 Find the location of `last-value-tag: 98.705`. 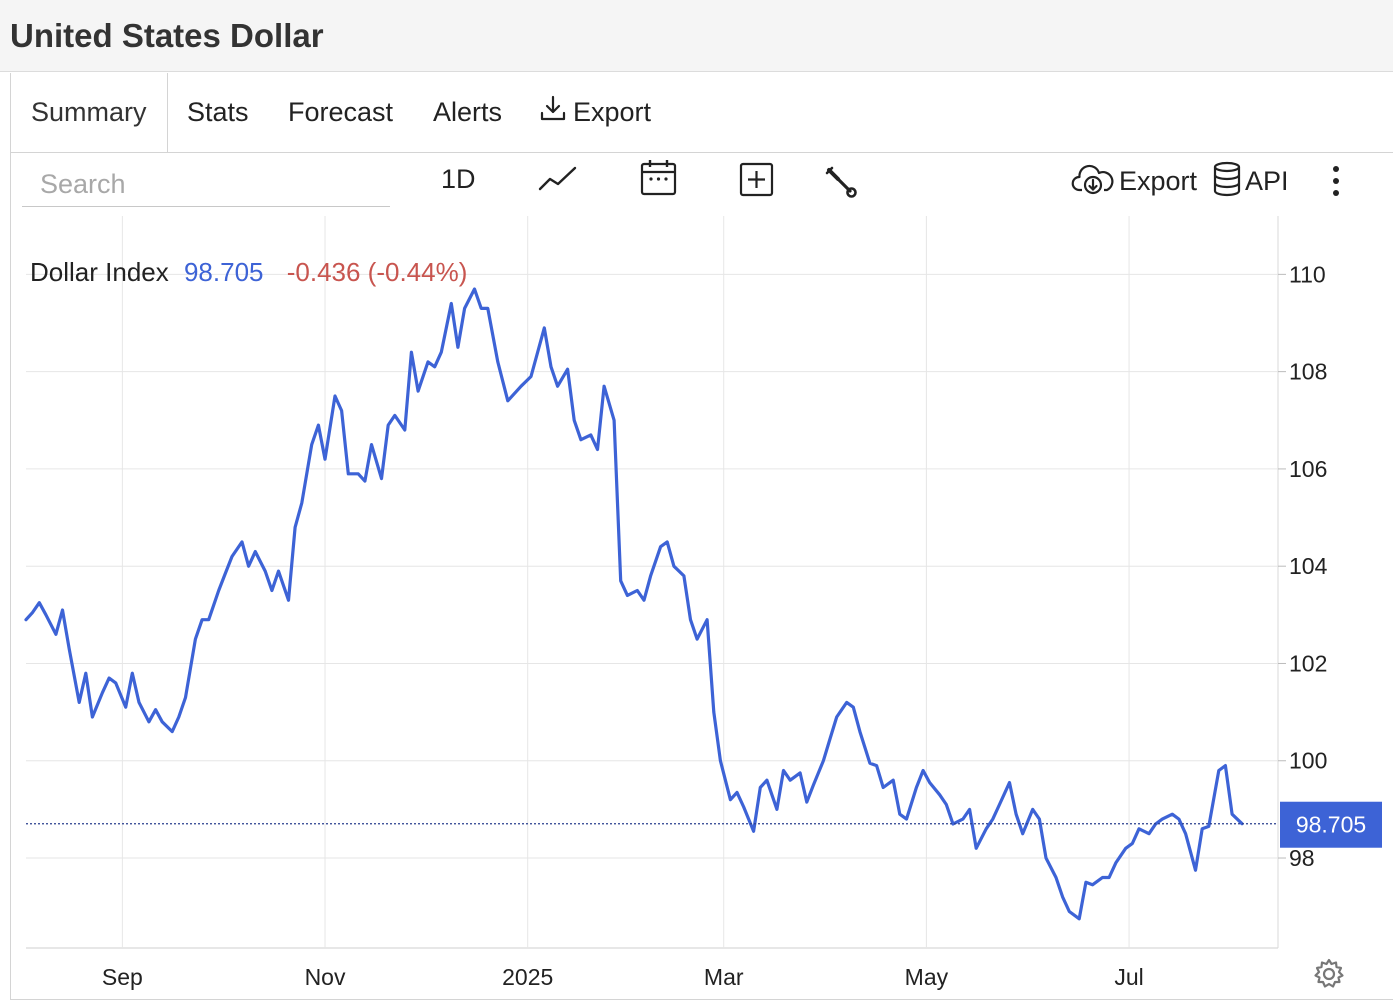

last-value-tag: 98.705 is located at coordinates (1331, 824).